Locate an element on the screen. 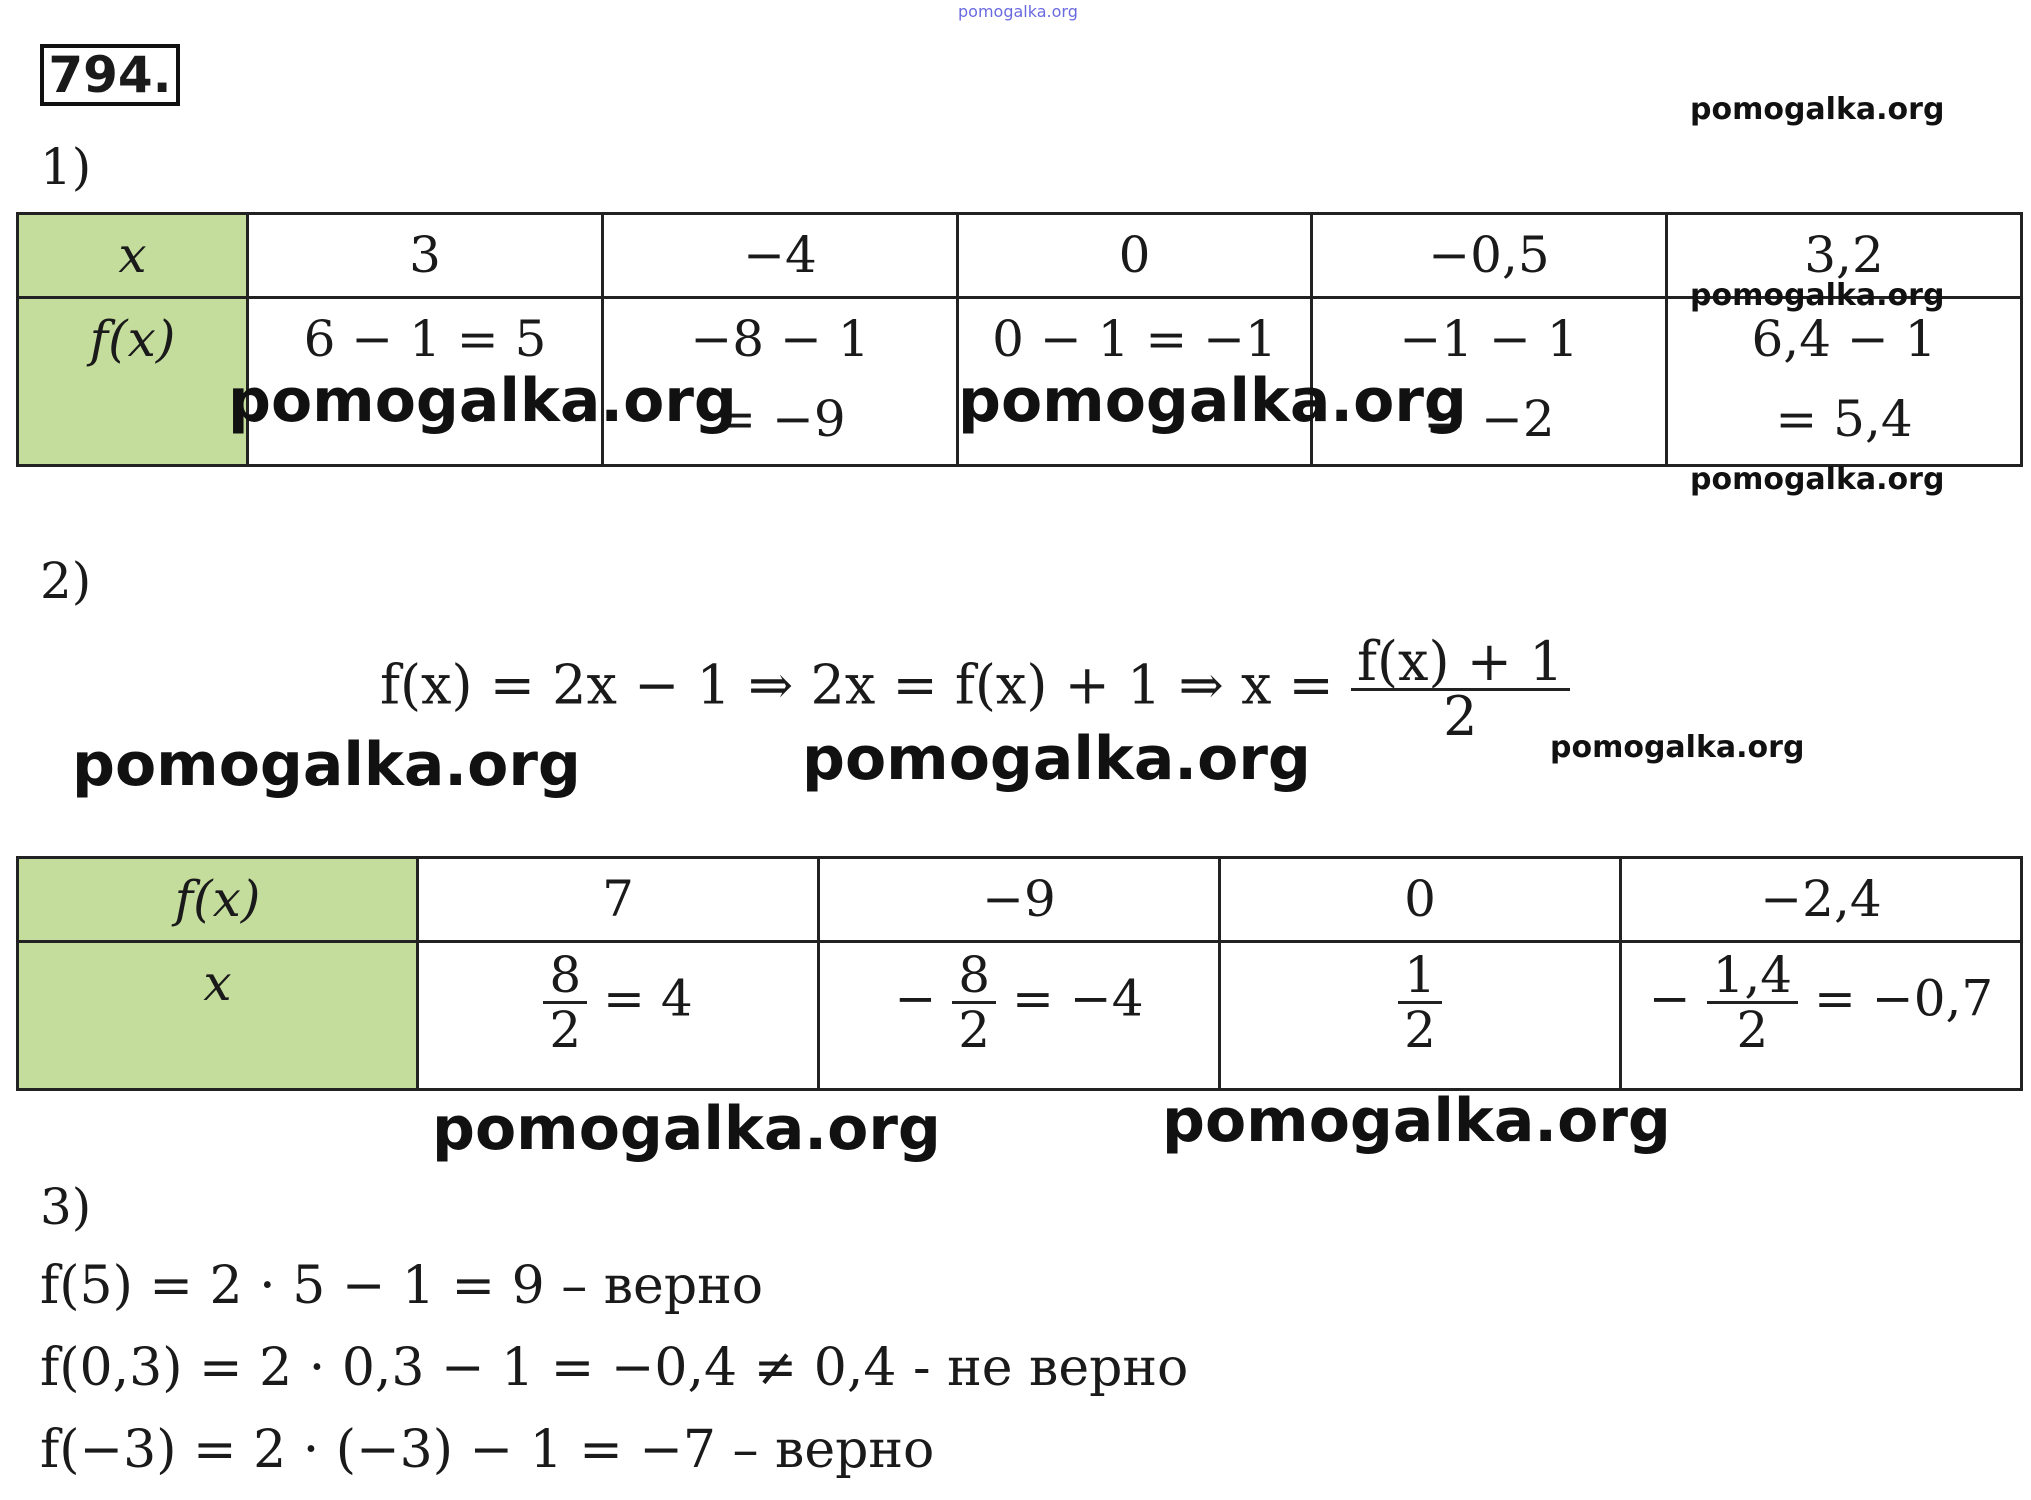 The height and width of the screenshot is (1500, 2031). part1-f-line1: 6,4 − 1 is located at coordinates (1844, 339).